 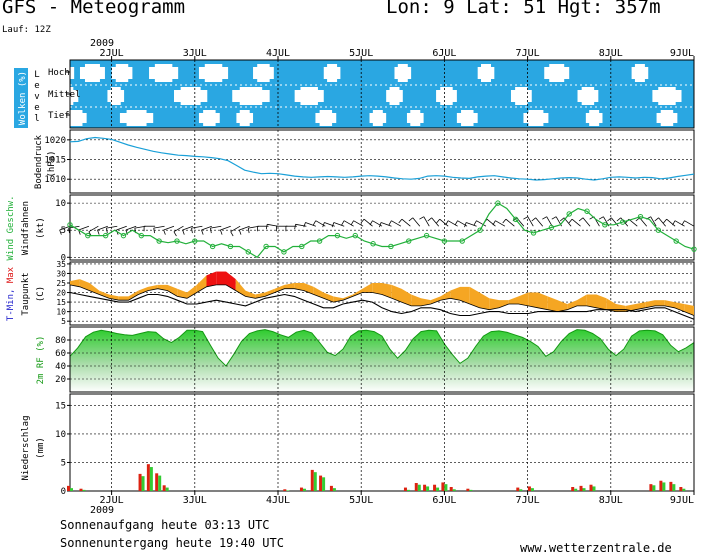 I want to click on y-tick-label: 25, so click(x=61, y=283).